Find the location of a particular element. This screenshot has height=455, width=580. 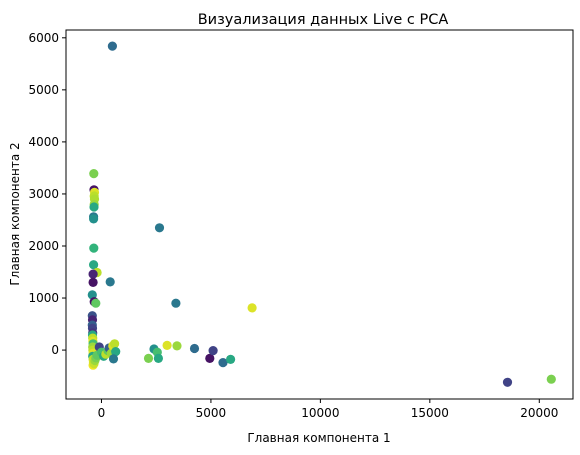

x-tick-label: 15000 is located at coordinates (430, 413).